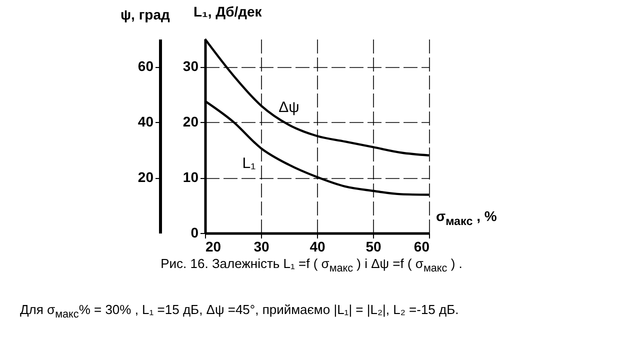 This screenshot has height=344, width=623. Describe the element at coordinates (318, 246) in the screenshot. I see `x-tick-label: 40` at that location.